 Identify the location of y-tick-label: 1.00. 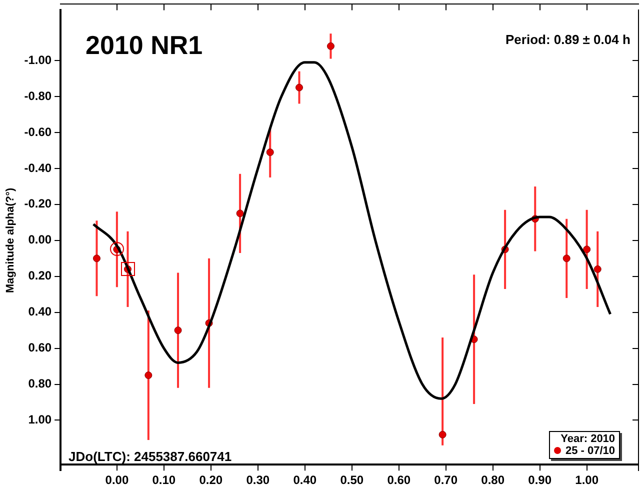
(40, 419).